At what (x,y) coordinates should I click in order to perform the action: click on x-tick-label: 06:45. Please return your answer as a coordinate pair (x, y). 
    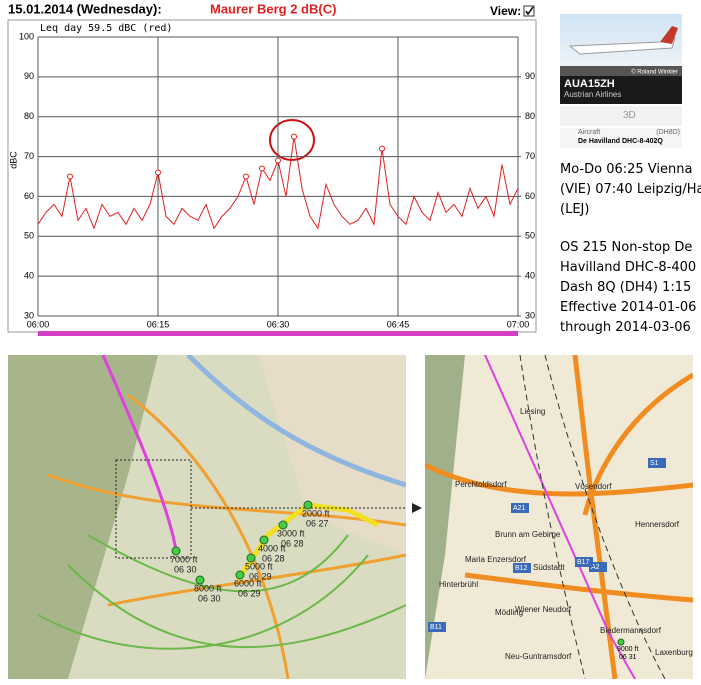
    Looking at the image, I should click on (398, 324).